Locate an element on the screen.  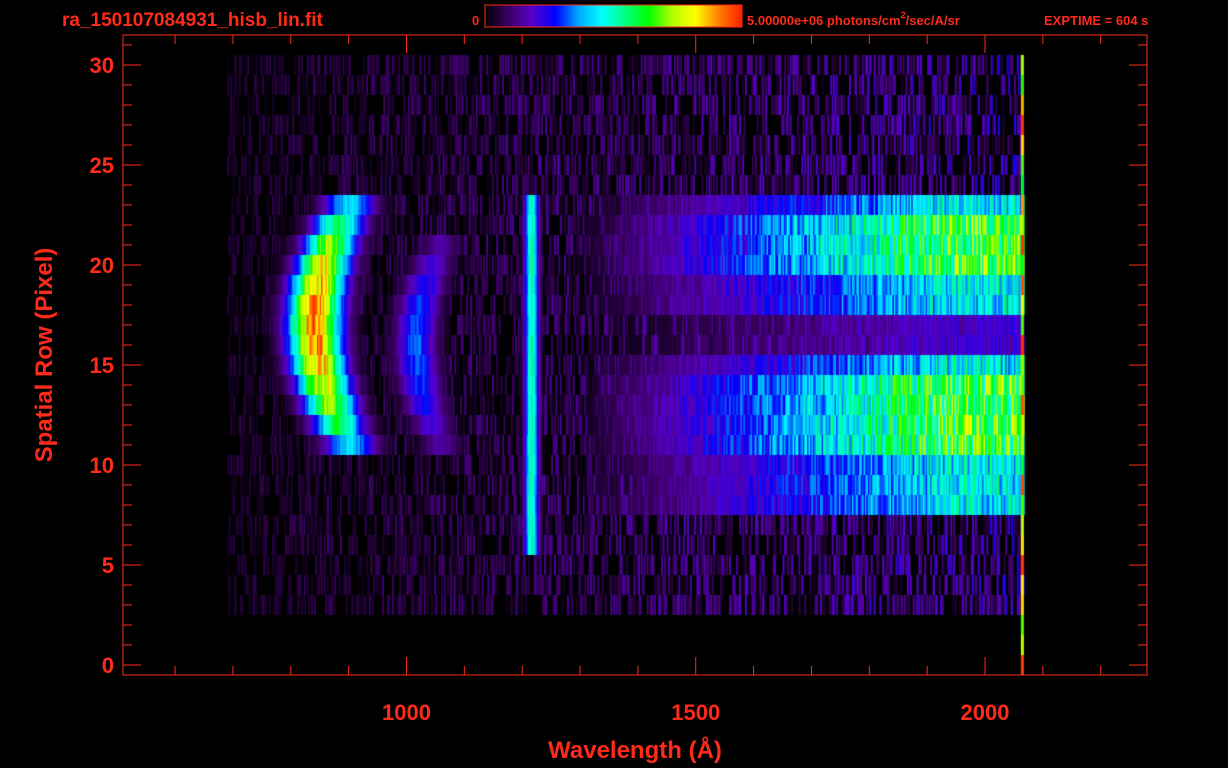
x-tick-label: 1500 is located at coordinates (695, 712).